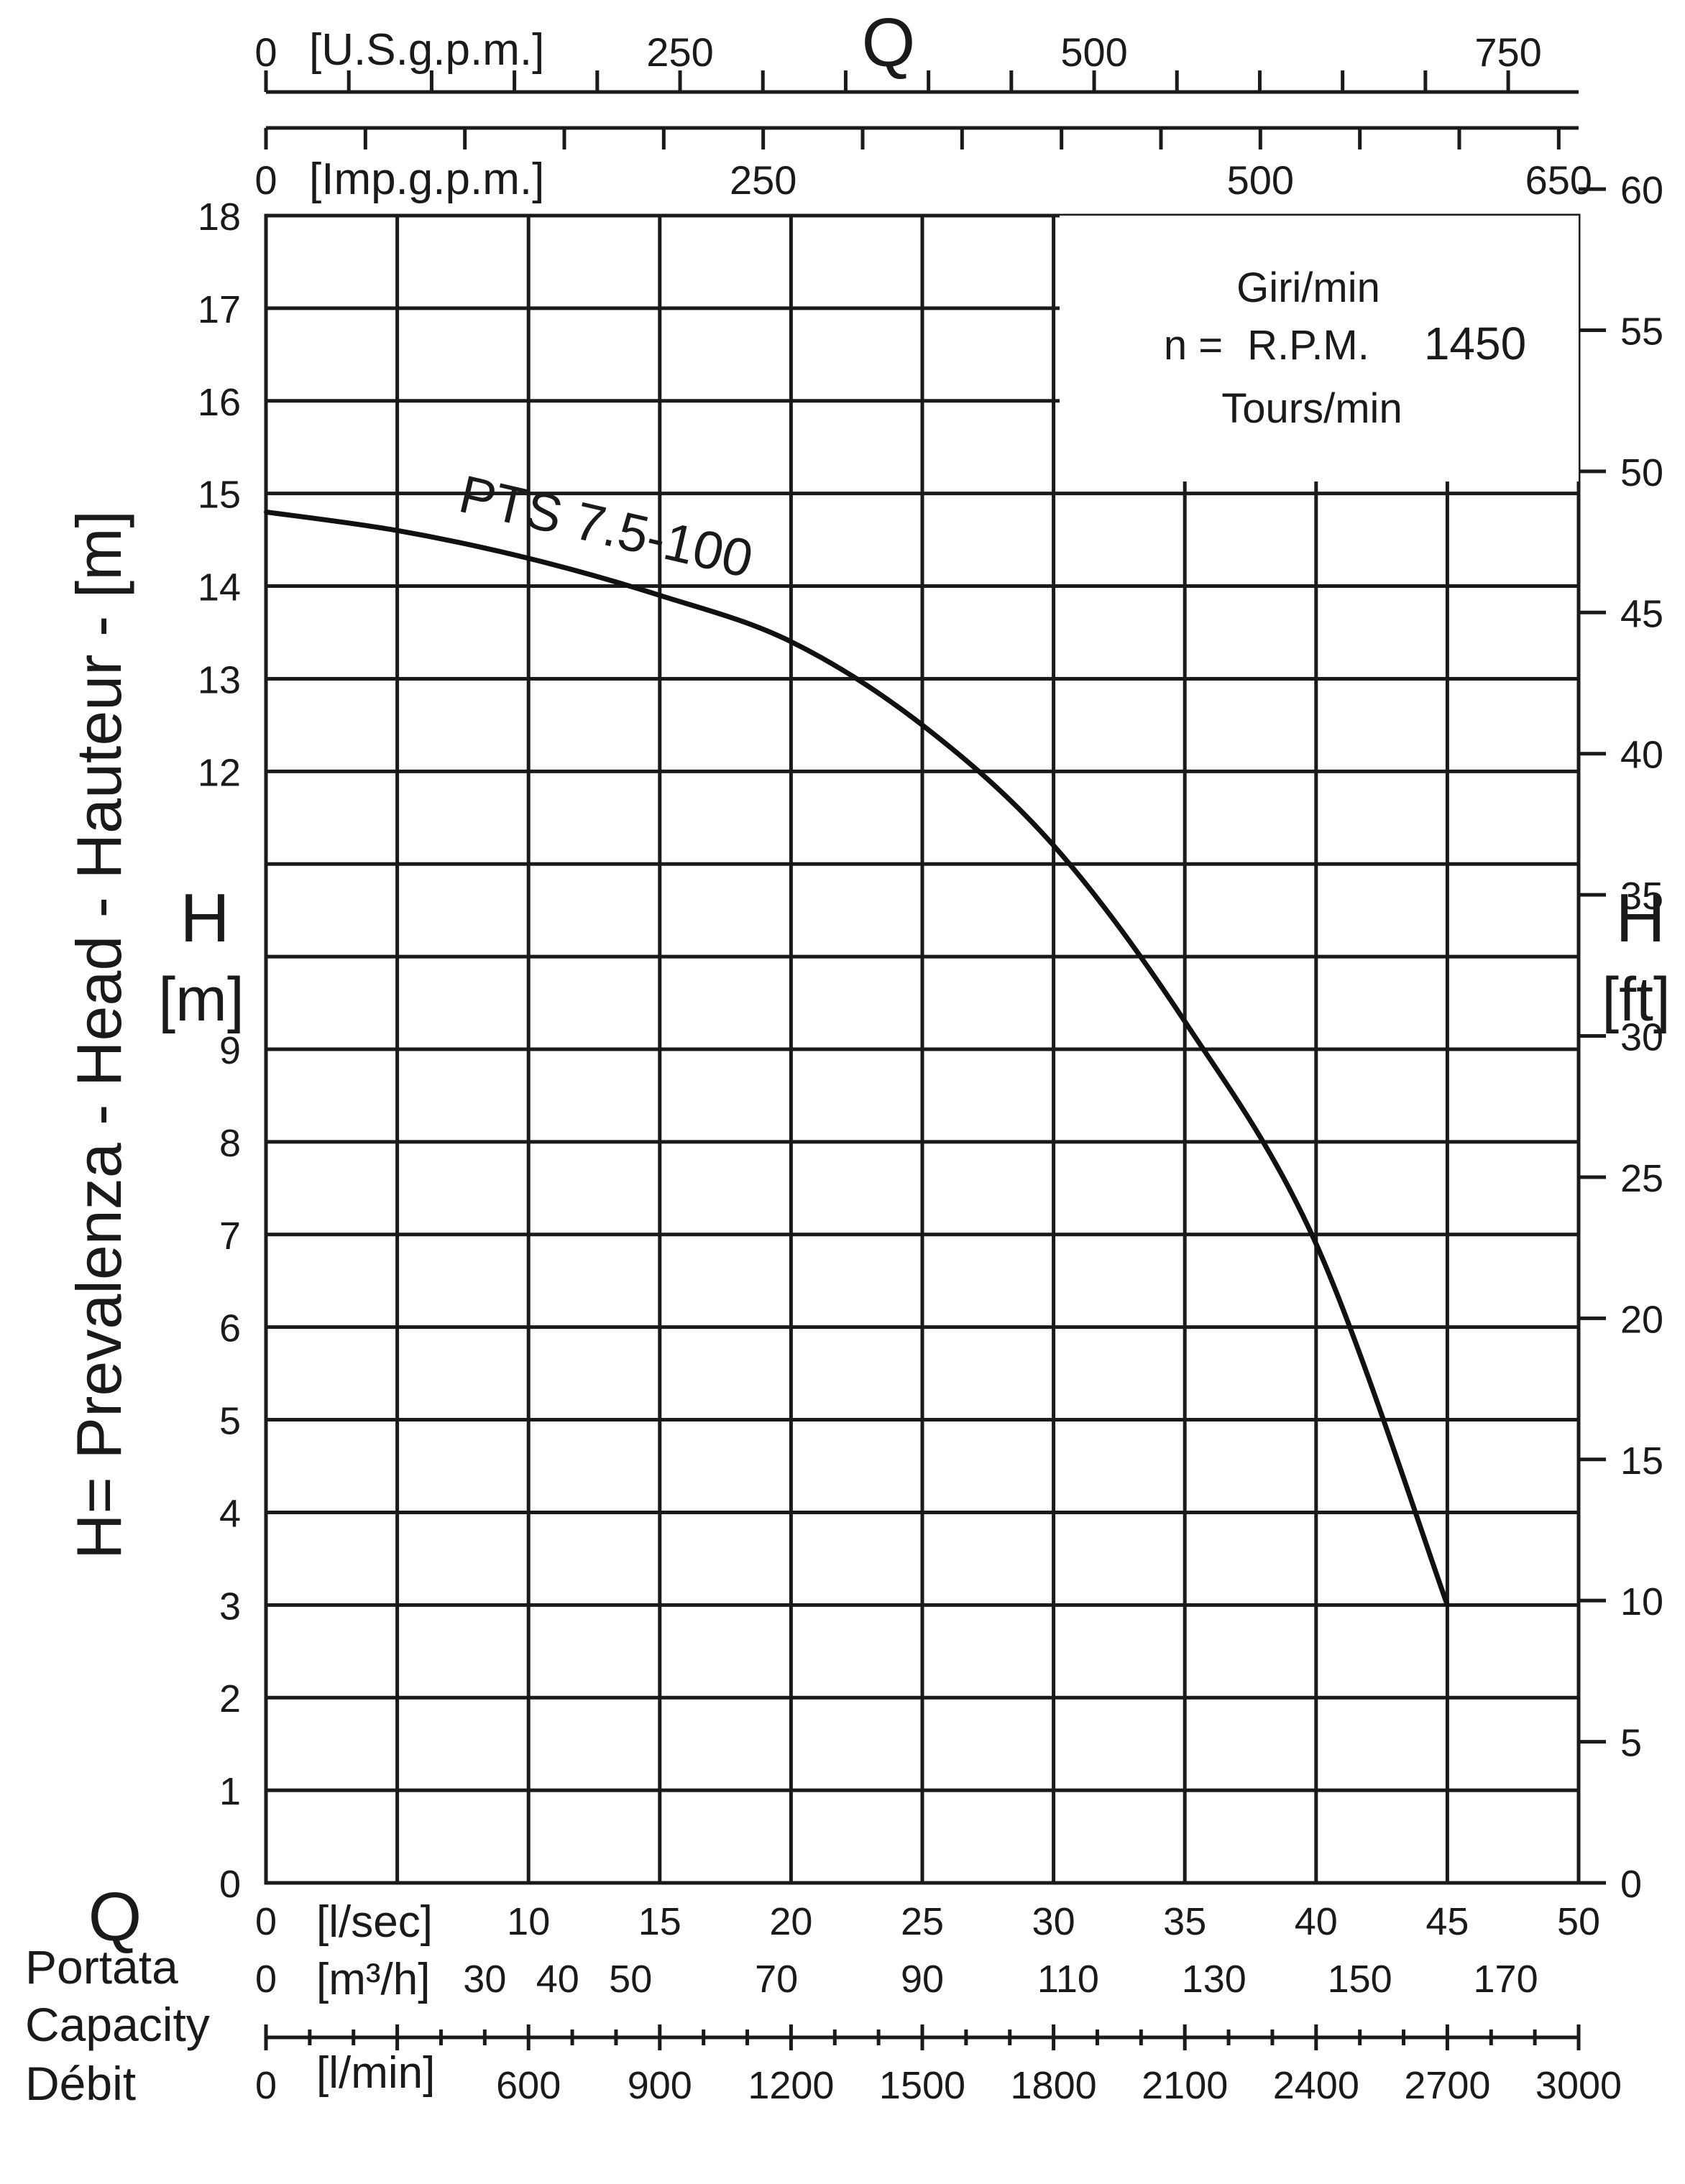  I want to click on bottom-lmin-label: 1200, so click(791, 2085).